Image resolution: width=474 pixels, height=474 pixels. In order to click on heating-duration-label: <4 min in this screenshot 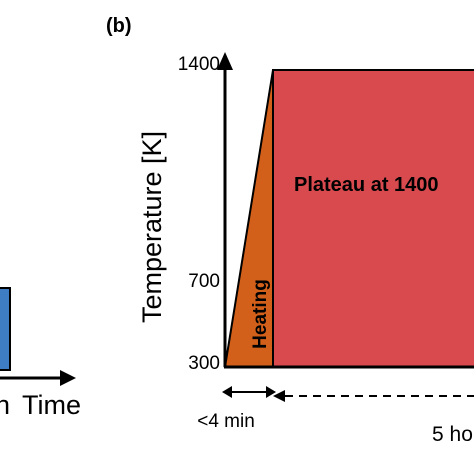, I will do `click(226, 421)`.